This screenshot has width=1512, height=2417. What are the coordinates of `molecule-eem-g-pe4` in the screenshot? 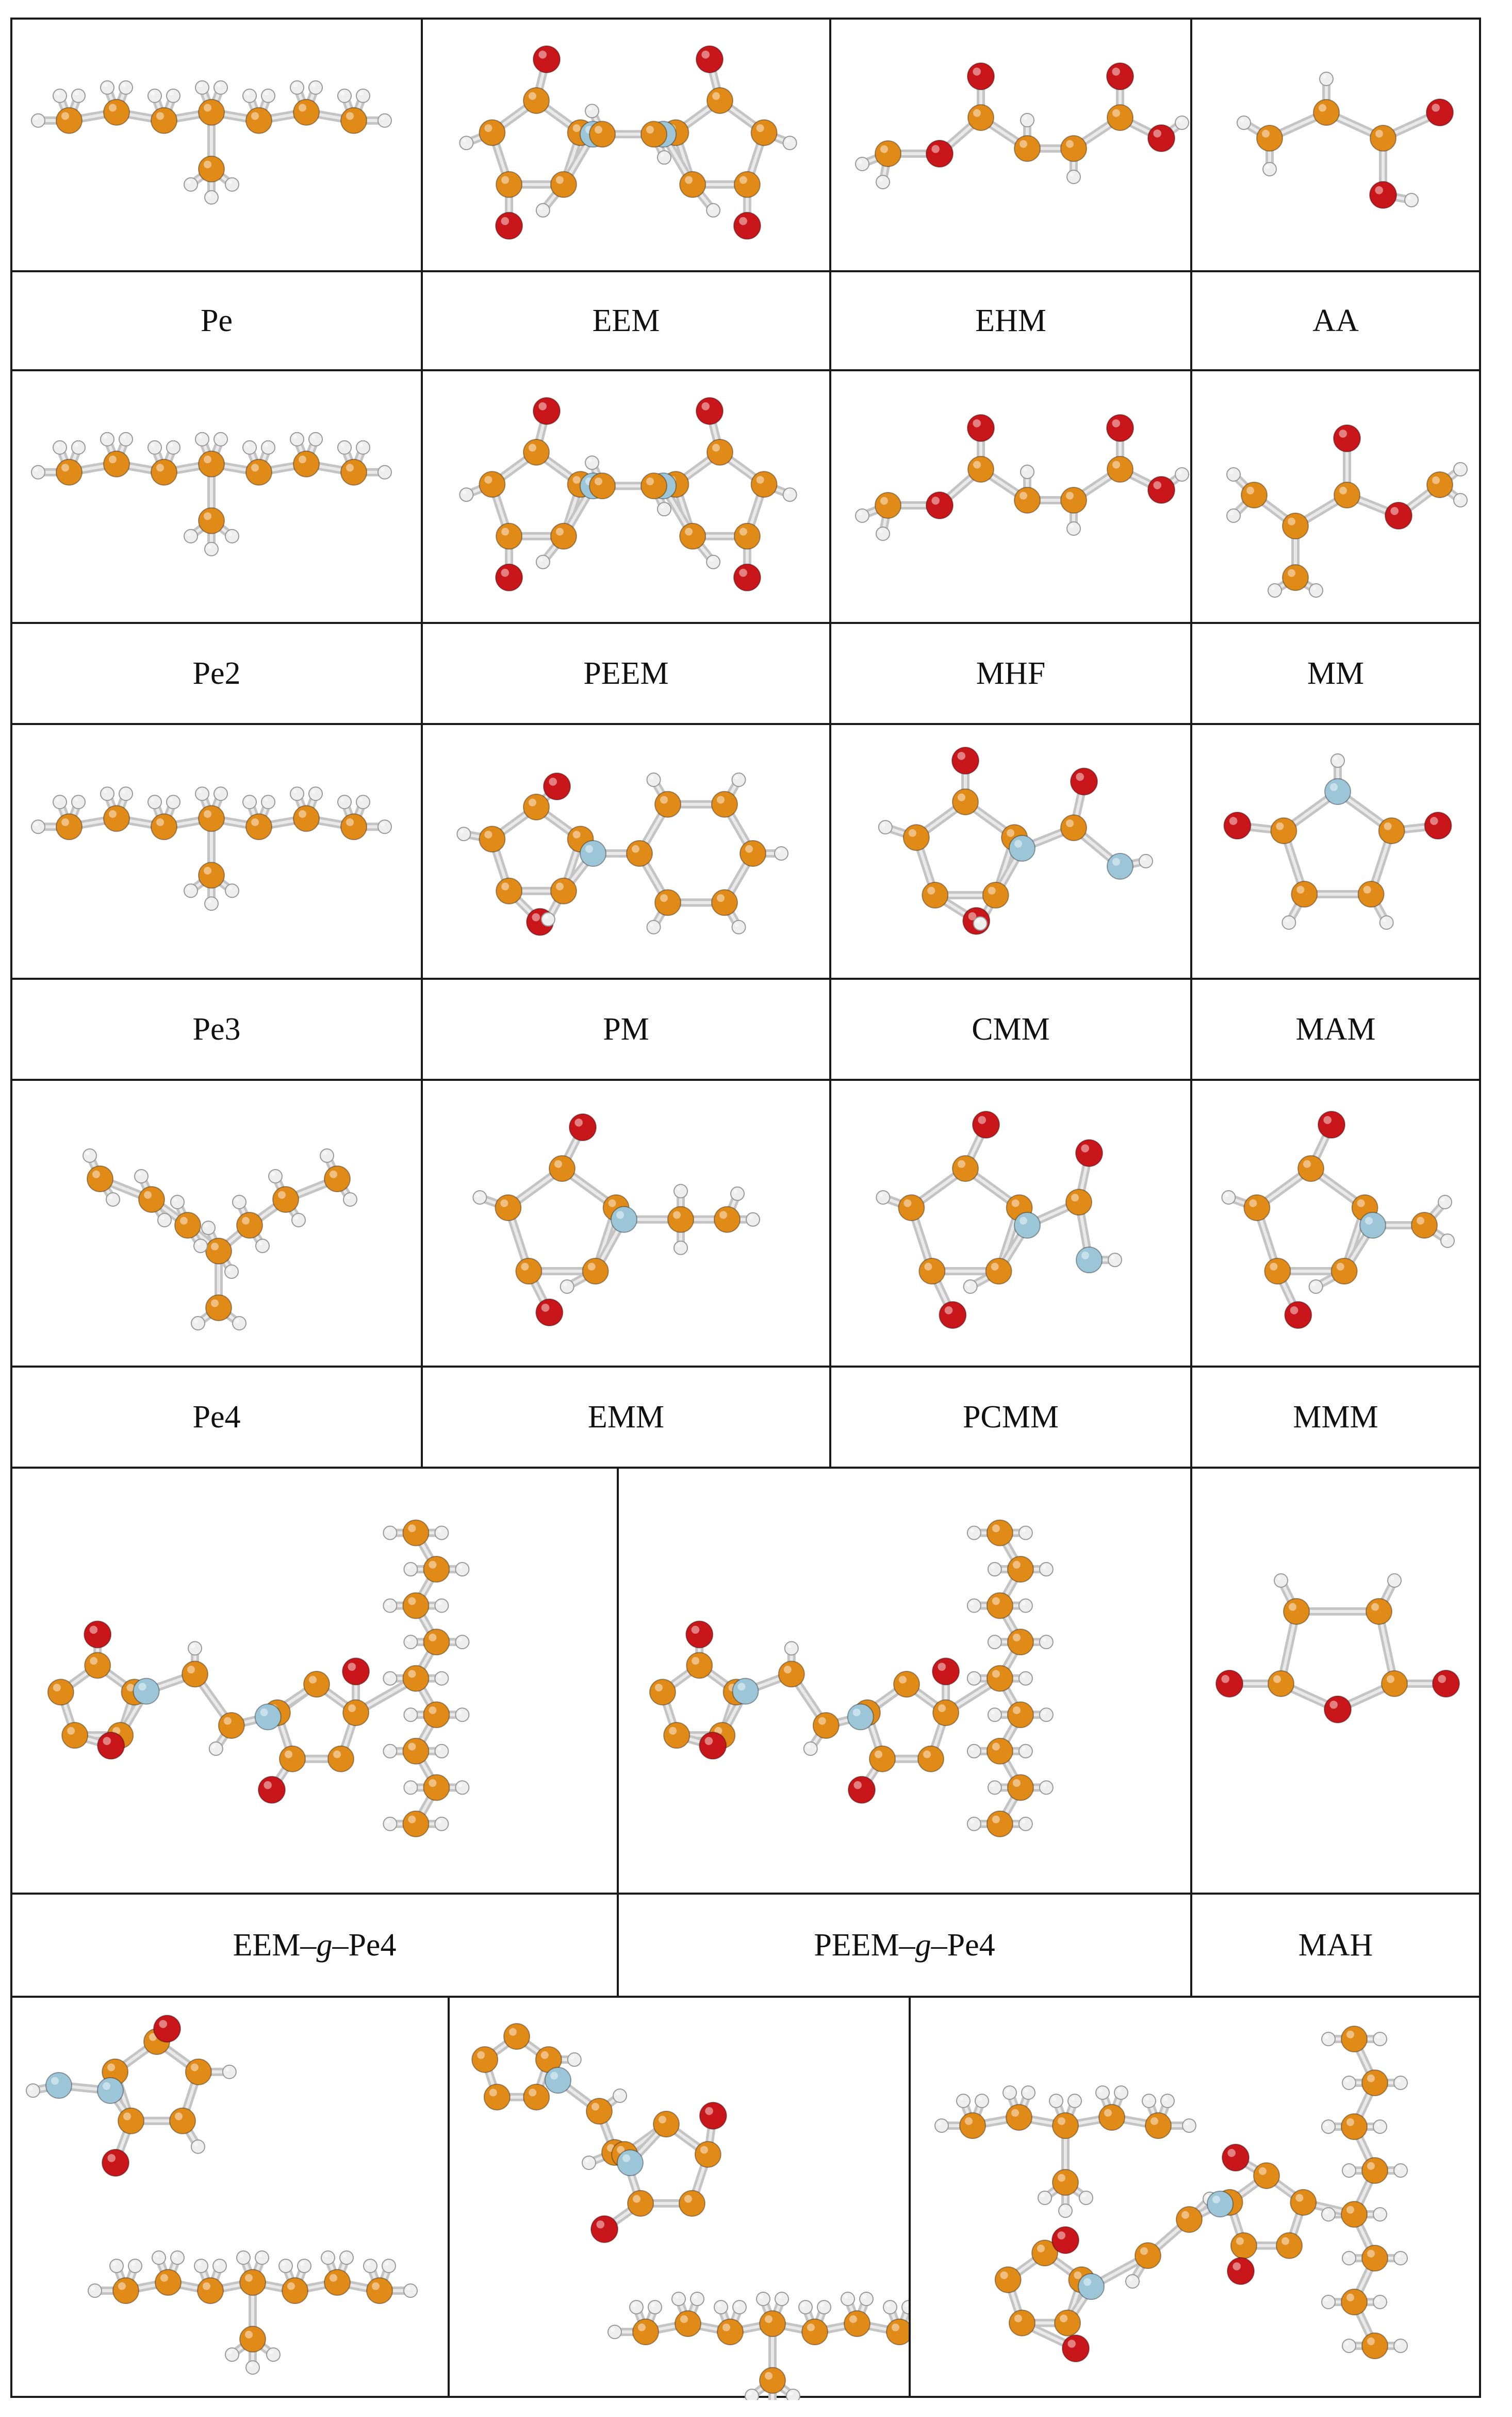 It's located at (258, 1678).